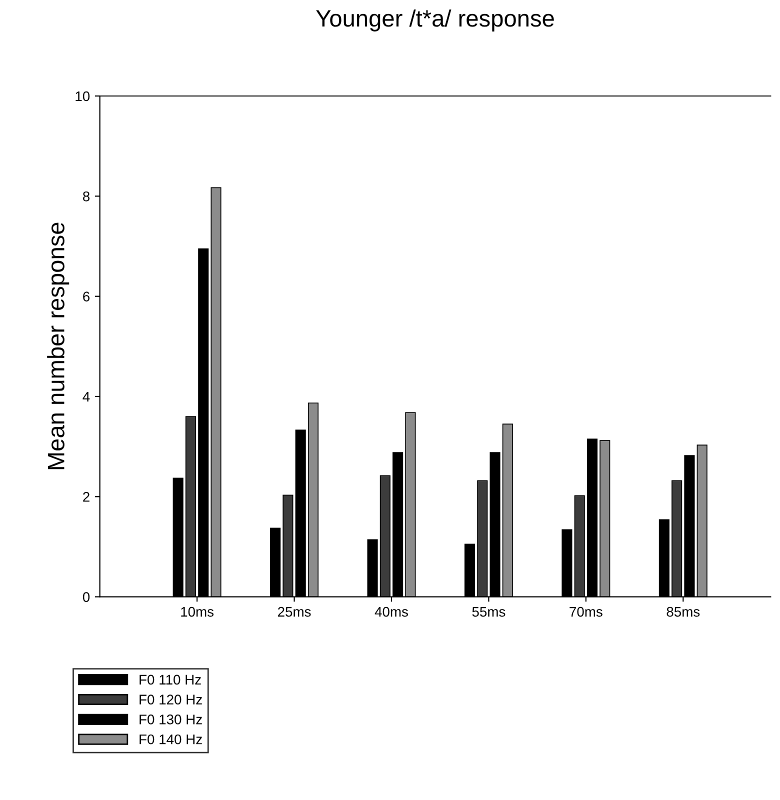 Image resolution: width=780 pixels, height=800 pixels. Describe the element at coordinates (170, 679) in the screenshot. I see `legend-label: F0 110 Hz` at that location.